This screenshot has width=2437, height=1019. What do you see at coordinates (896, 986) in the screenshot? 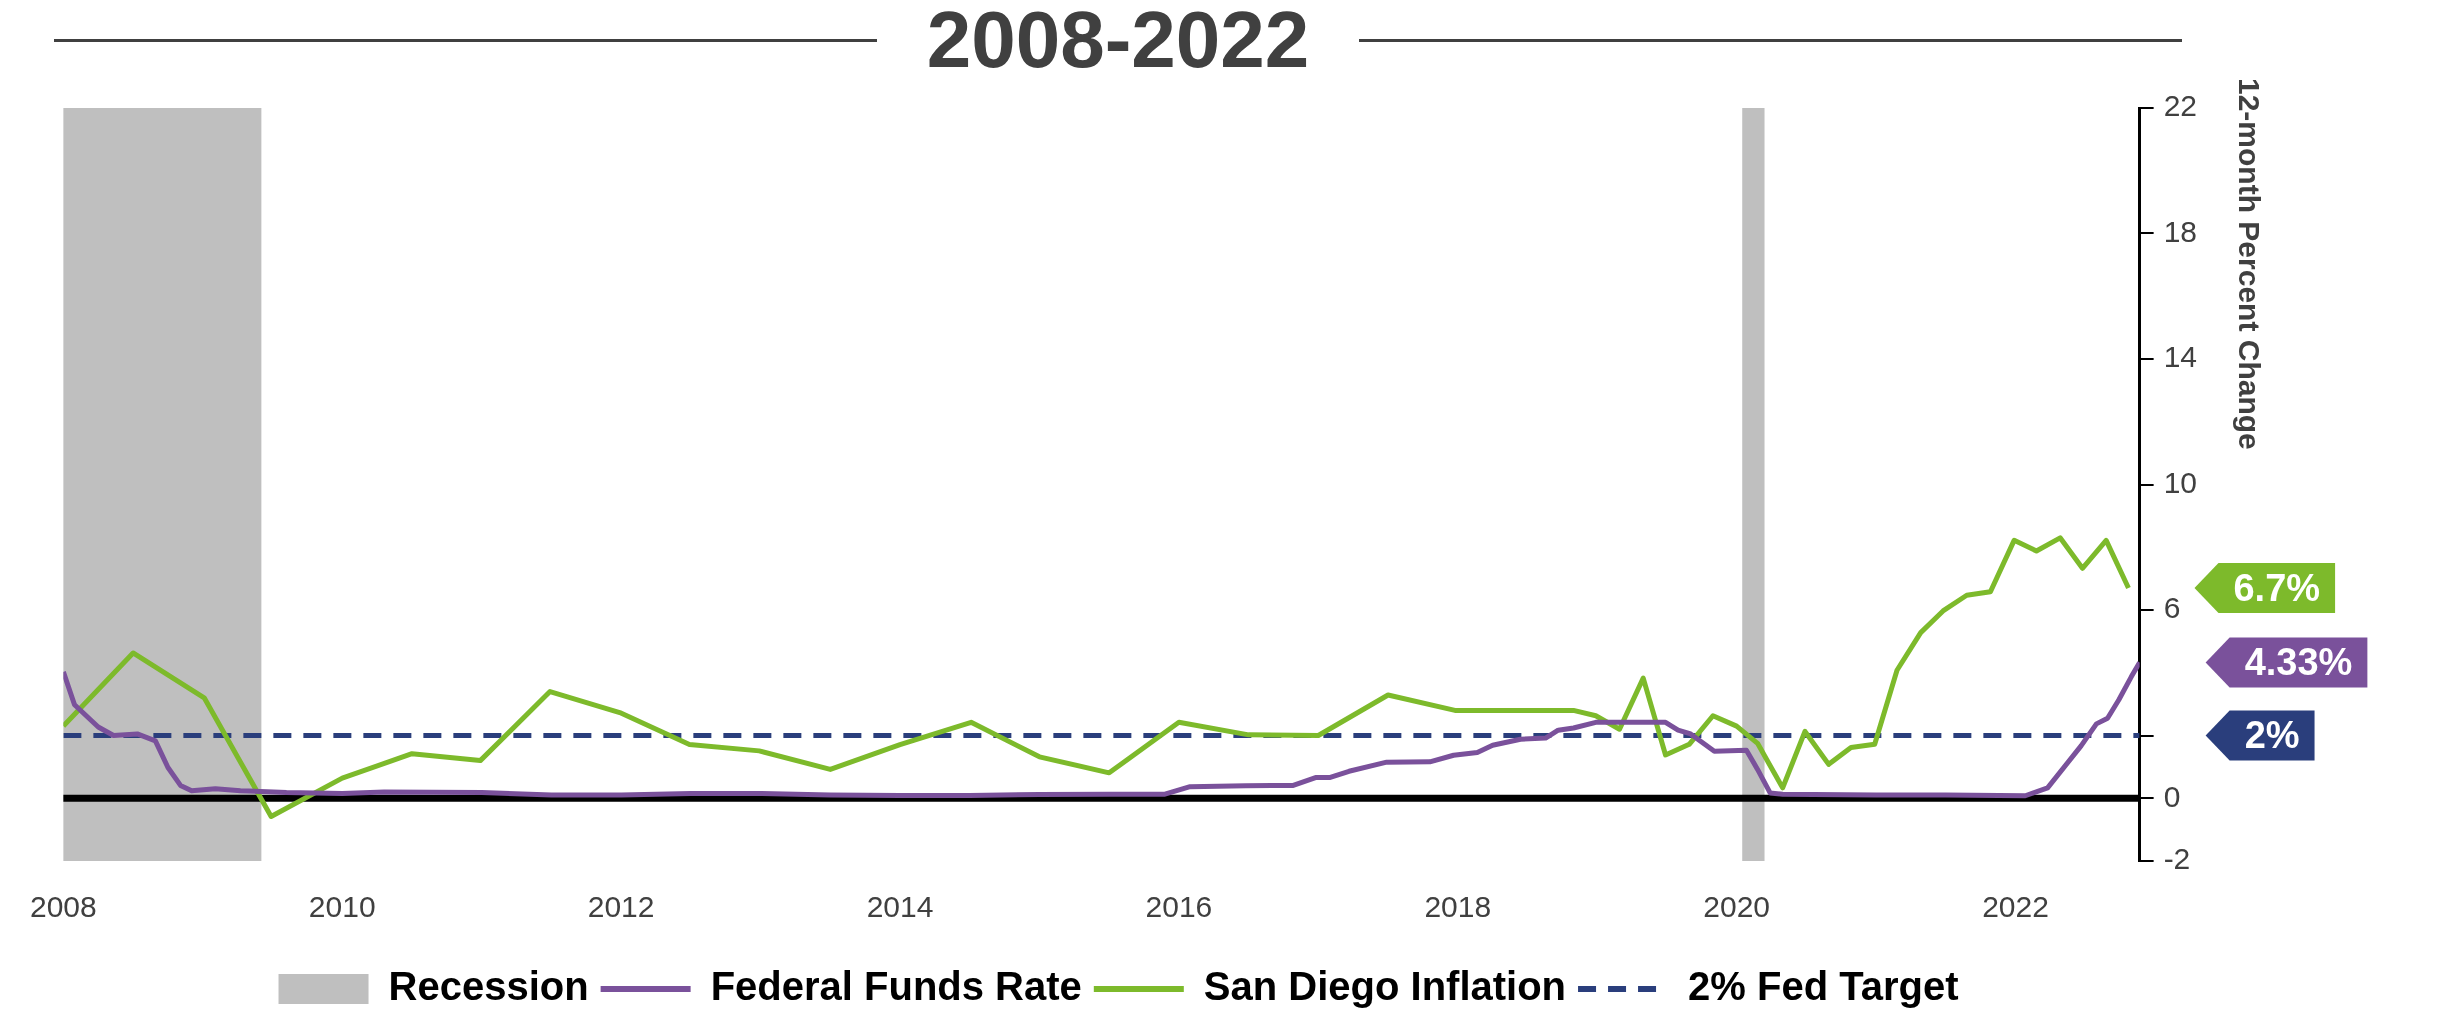
I see `legend-label: Federal Funds Rate` at bounding box center [896, 986].